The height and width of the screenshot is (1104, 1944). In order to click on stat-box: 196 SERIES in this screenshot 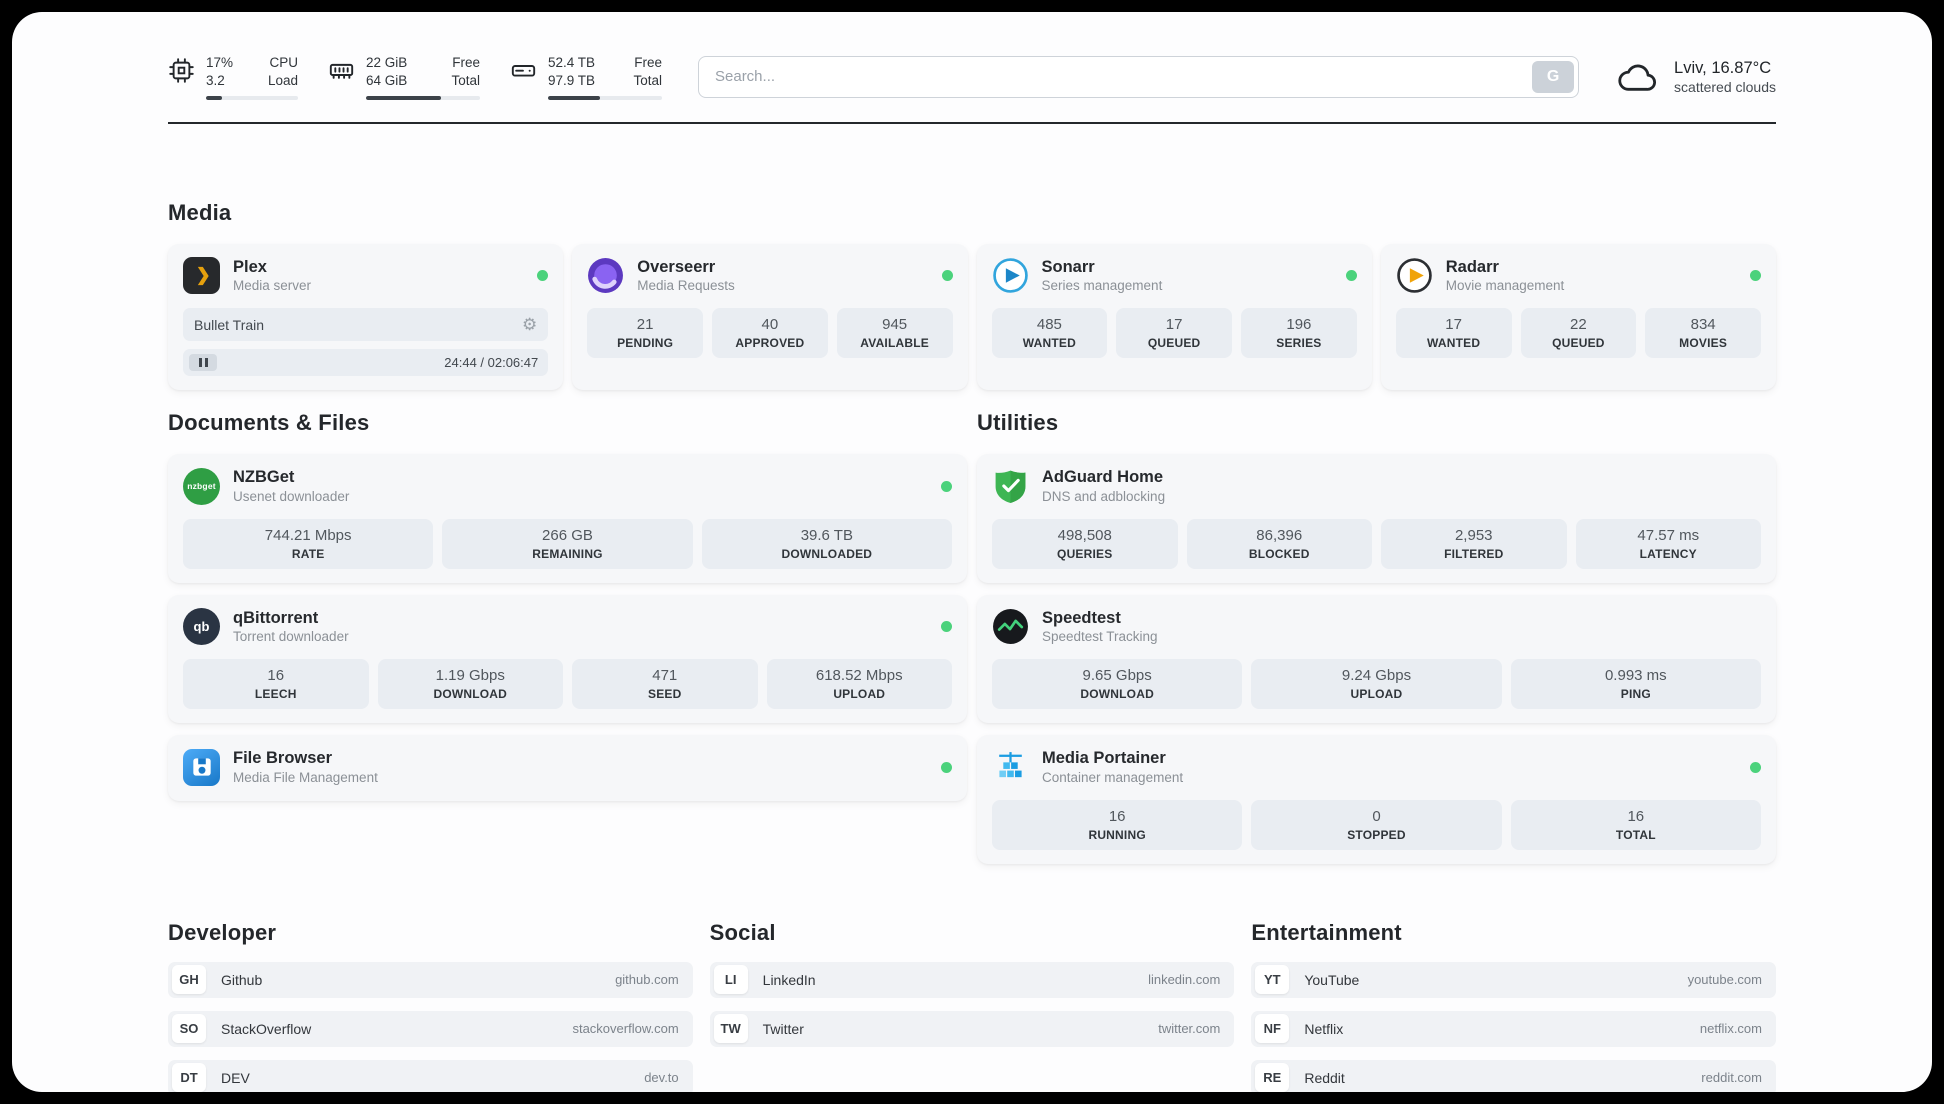, I will do `click(1299, 333)`.